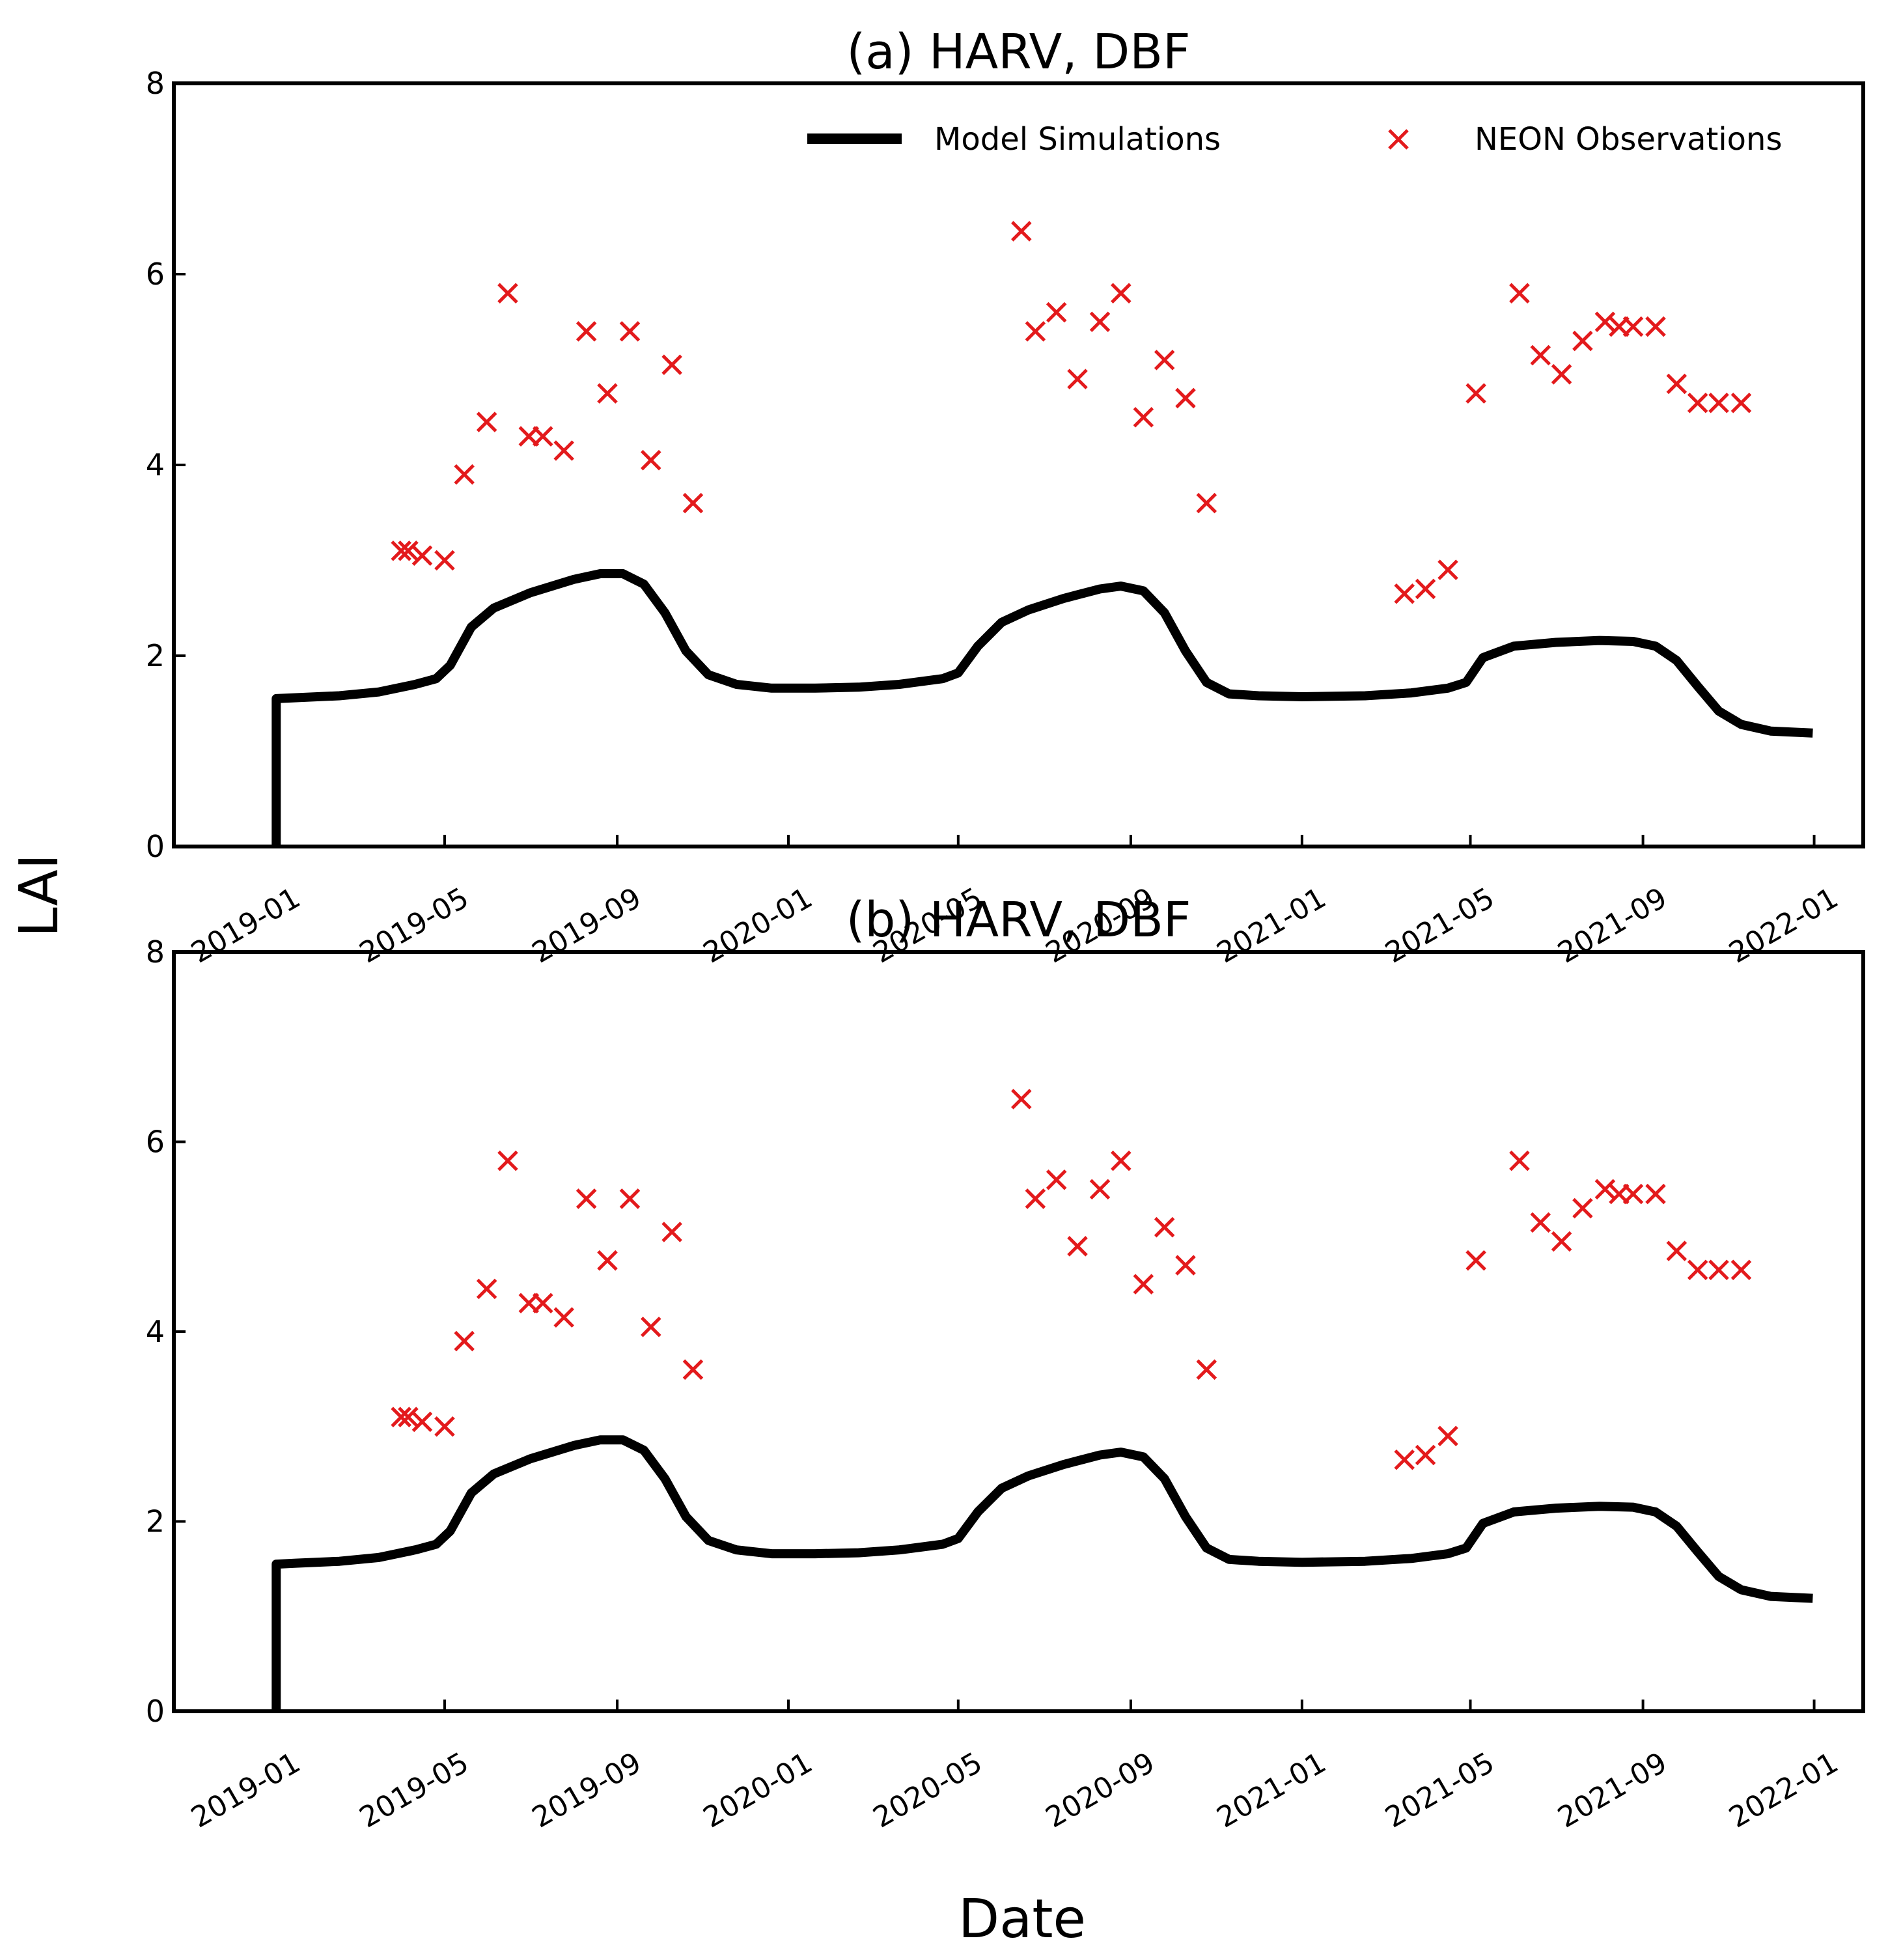  Describe the element at coordinates (587, 926) in the screenshot. I see `x-tick-label: 2019-09` at that location.